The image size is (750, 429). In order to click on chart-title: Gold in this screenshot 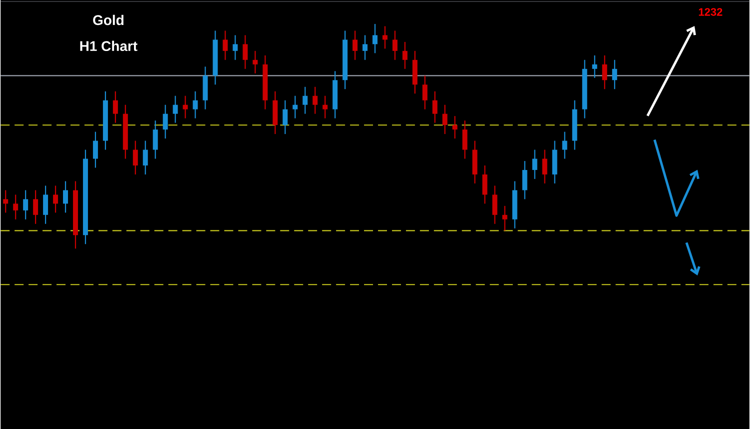, I will do `click(108, 19)`.